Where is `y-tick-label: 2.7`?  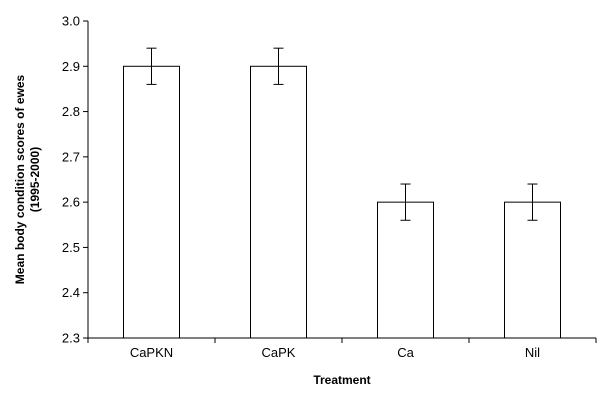
y-tick-label: 2.7 is located at coordinates (71, 156).